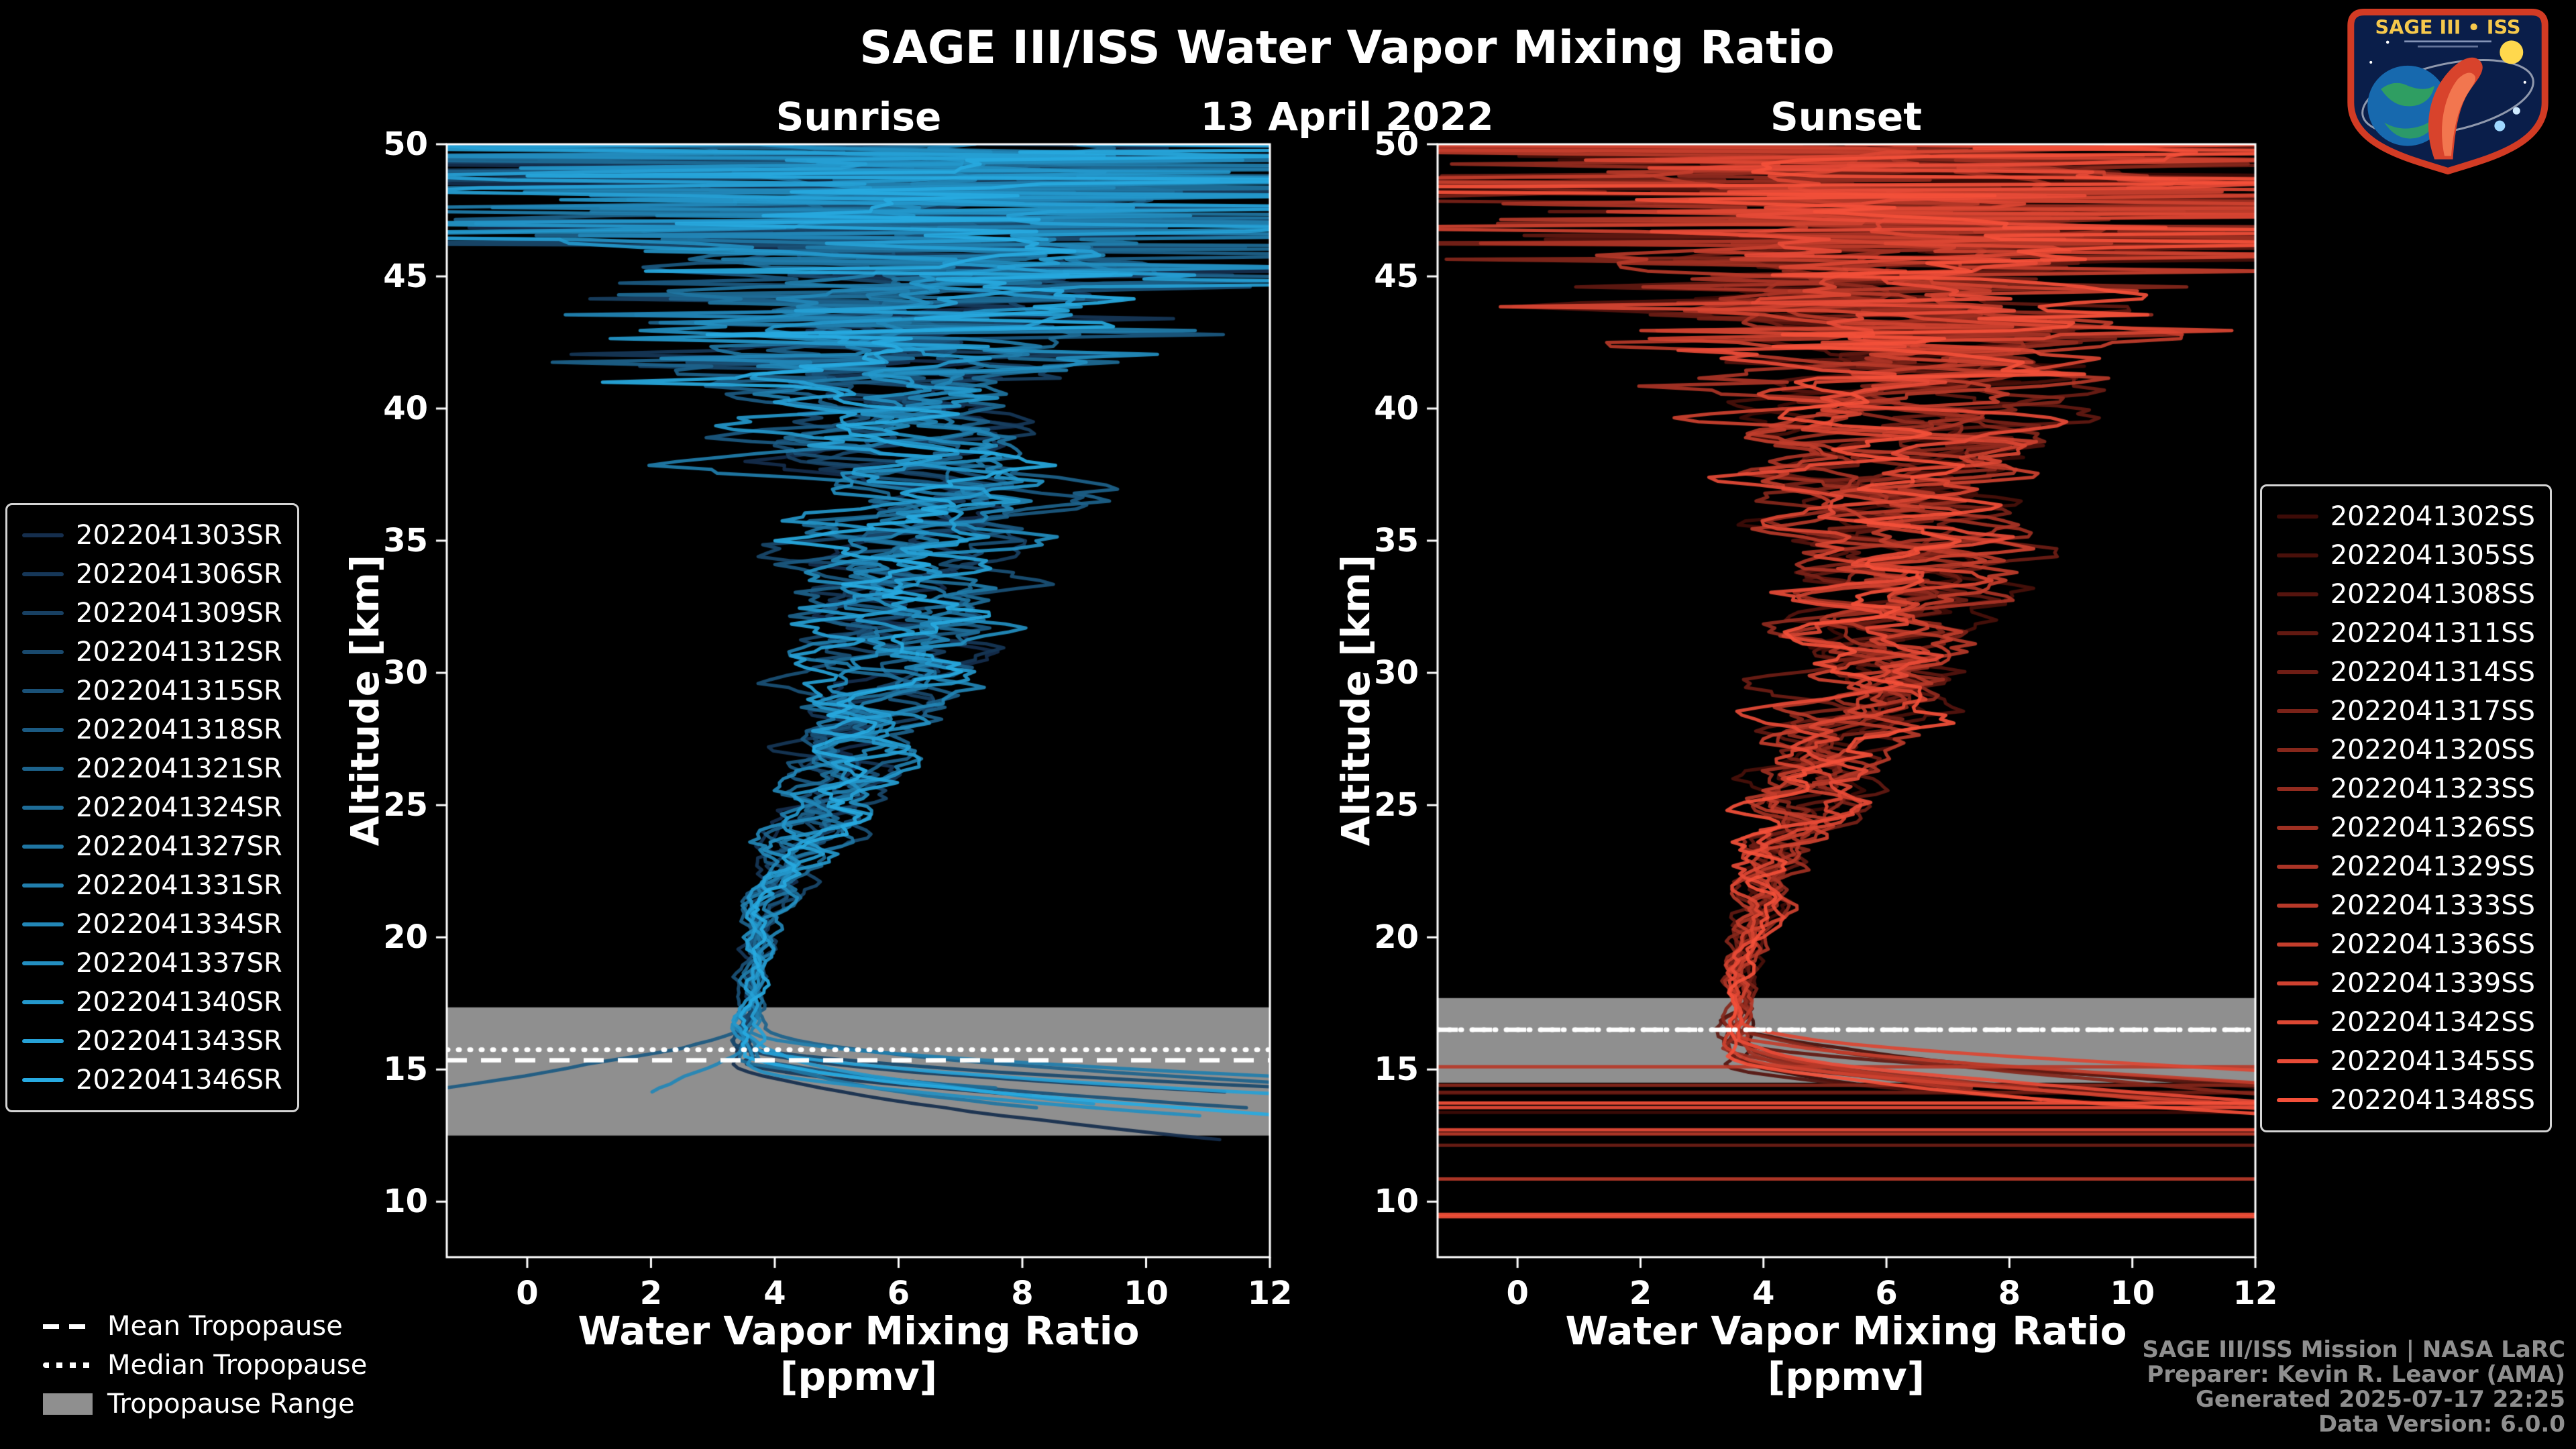 The width and height of the screenshot is (2576, 1449). Describe the element at coordinates (179, 613) in the screenshot. I see `series-label: 2022041309SR` at that location.